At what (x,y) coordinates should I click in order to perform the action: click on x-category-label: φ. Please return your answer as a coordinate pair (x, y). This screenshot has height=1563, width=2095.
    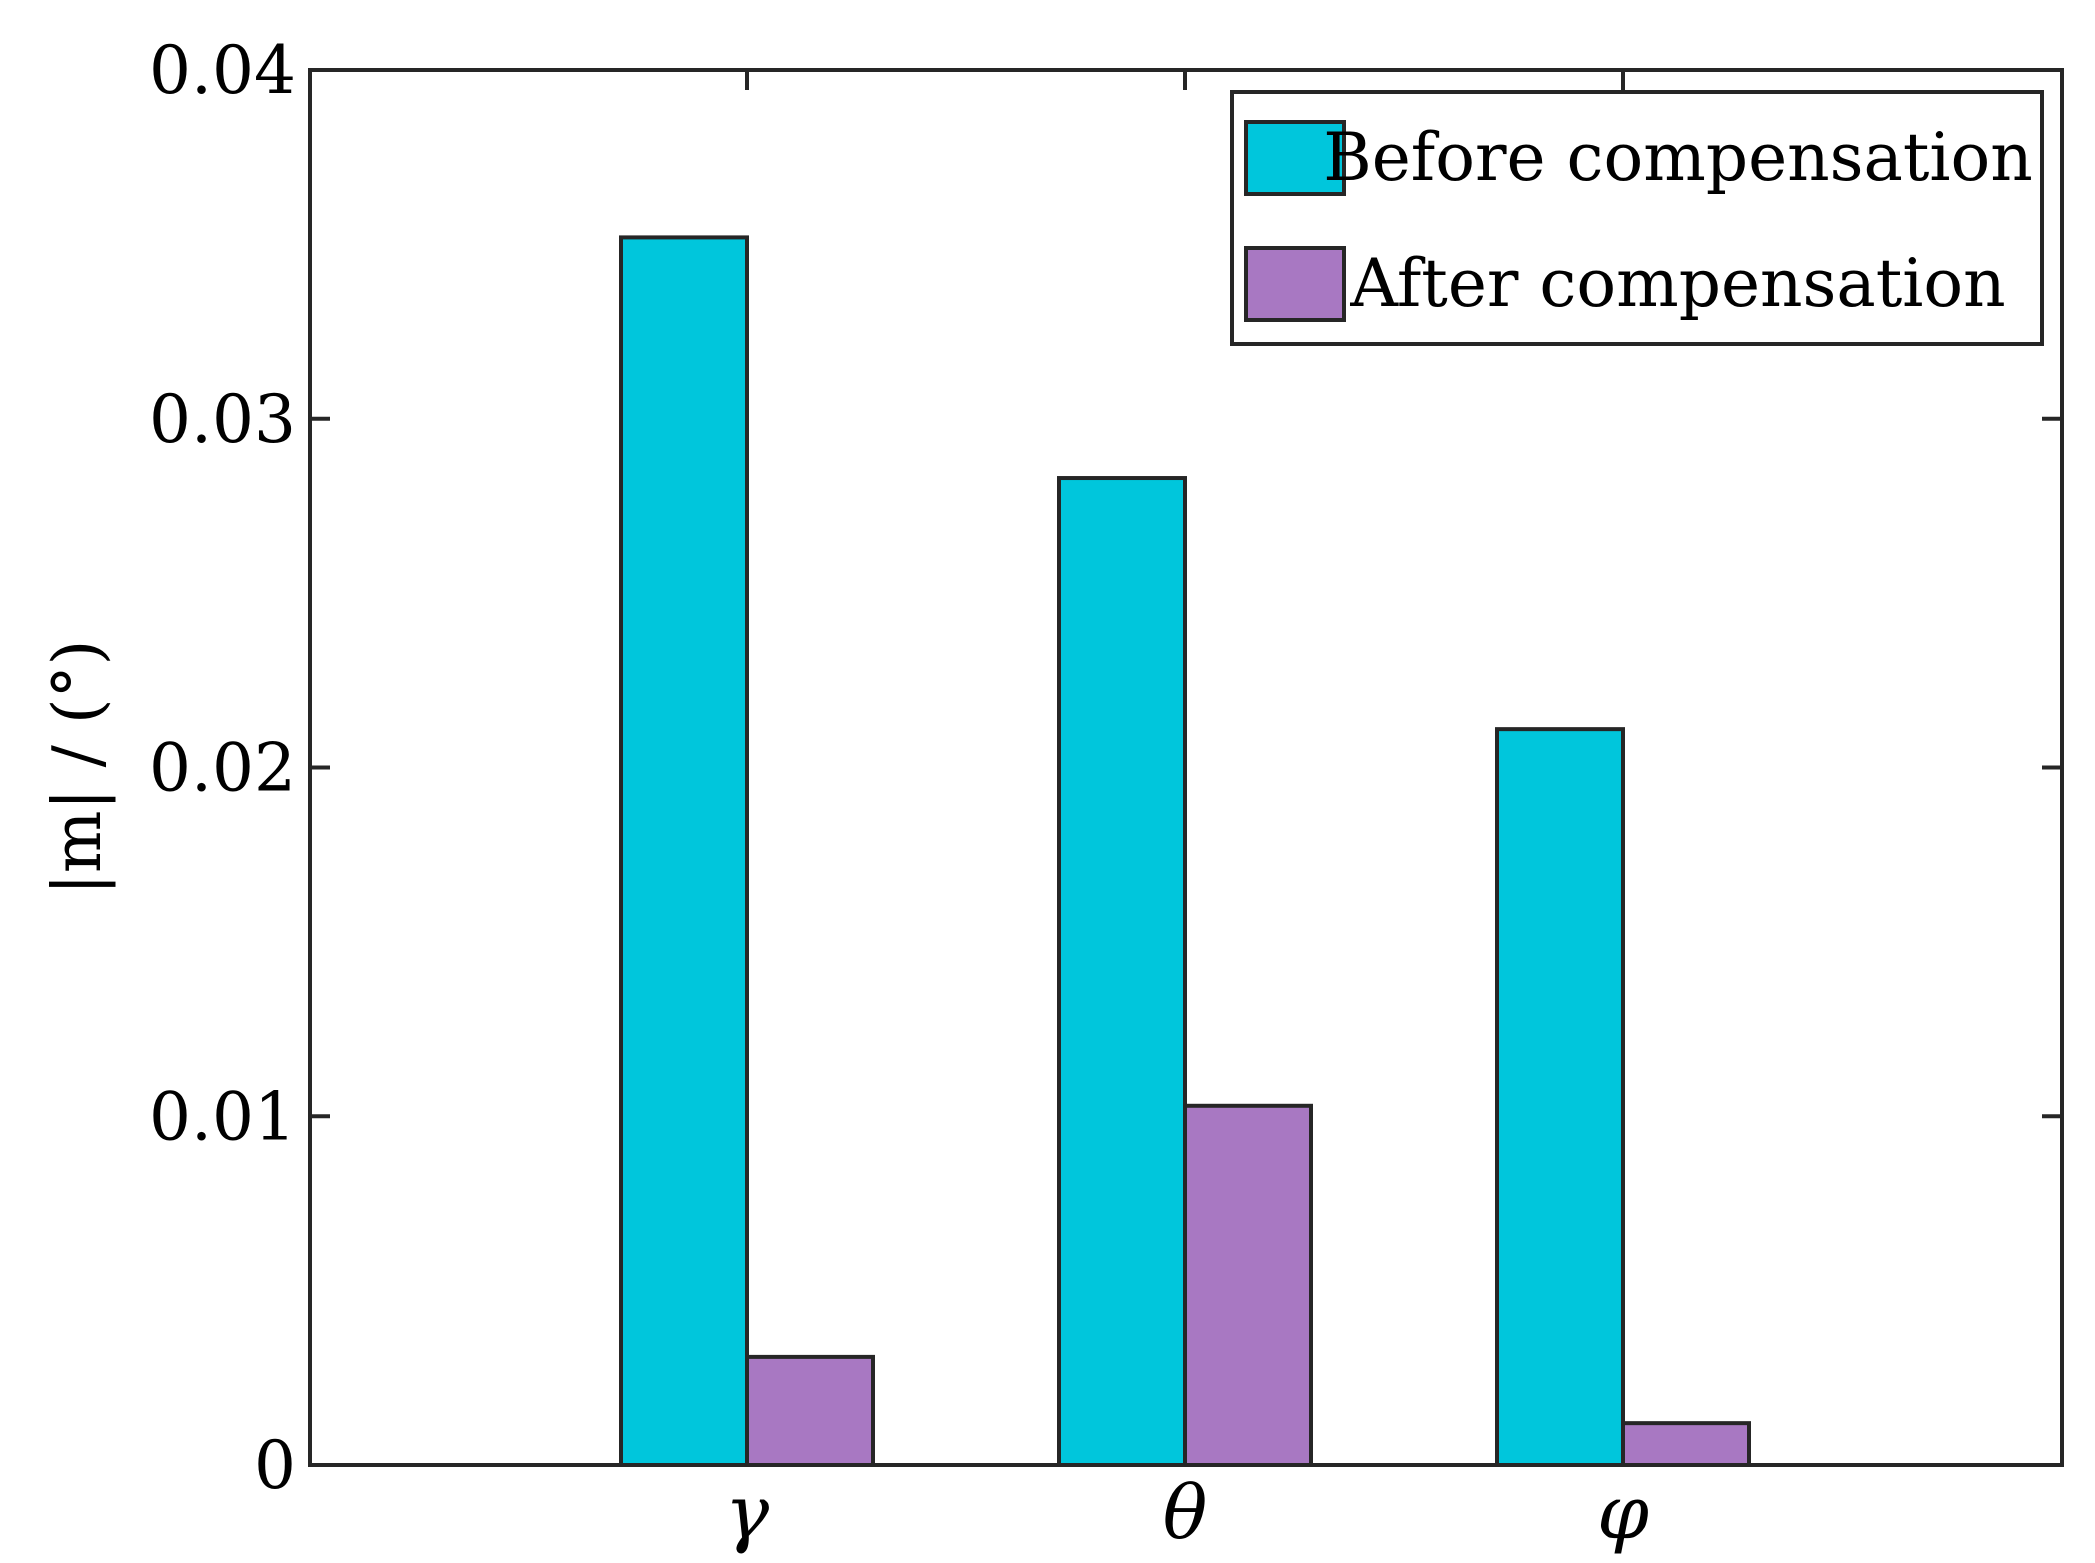
    Looking at the image, I should click on (1623, 1513).